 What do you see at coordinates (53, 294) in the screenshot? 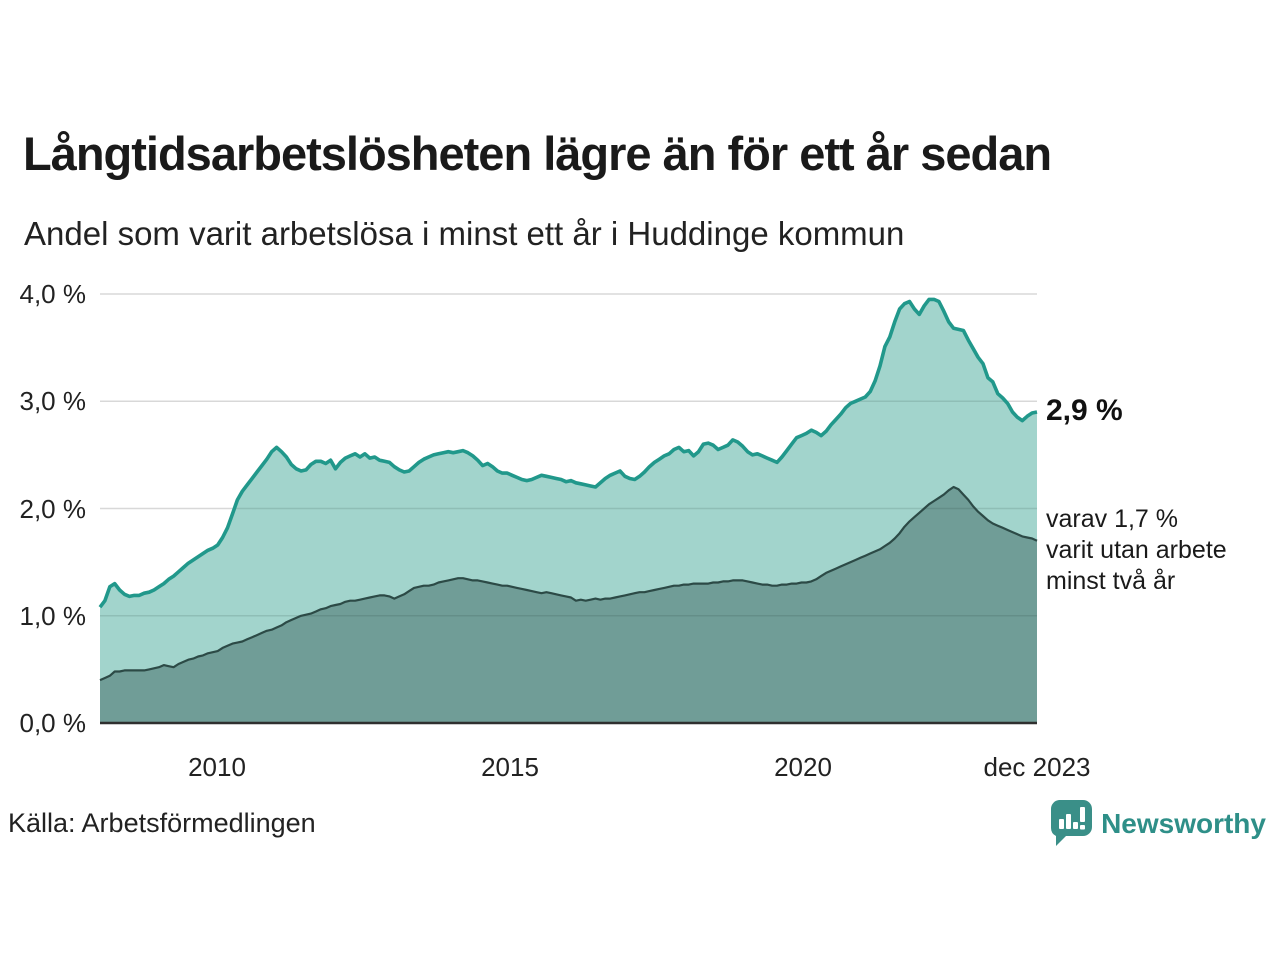
I see `y-tick-4: 4,0 %` at bounding box center [53, 294].